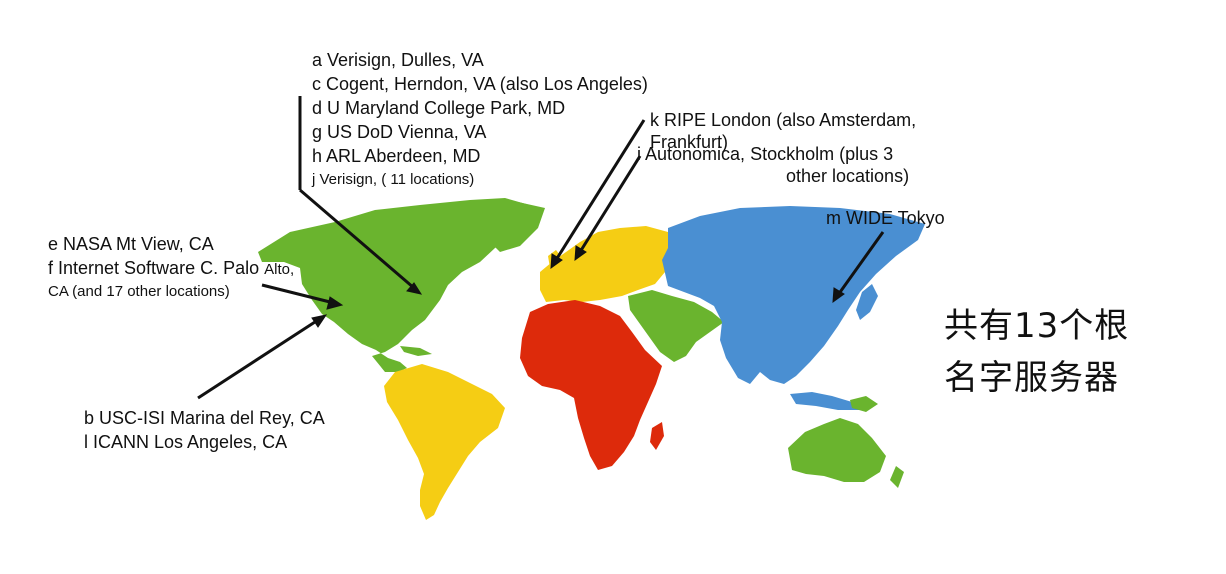 The width and height of the screenshot is (1226, 574). What do you see at coordinates (580, 253) in the screenshot?
I see `stockholm-arrow-head` at bounding box center [580, 253].